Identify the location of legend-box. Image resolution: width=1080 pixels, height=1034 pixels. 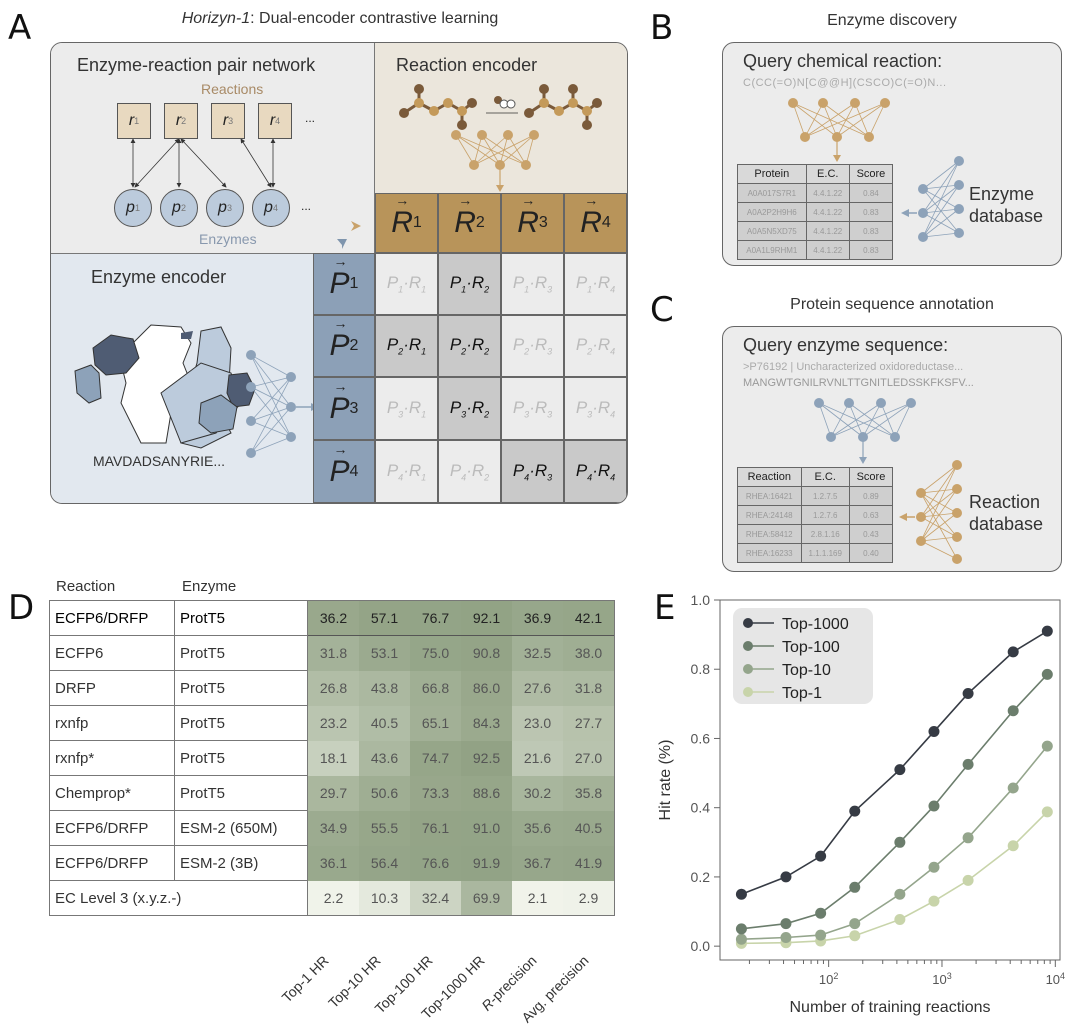
(803, 656).